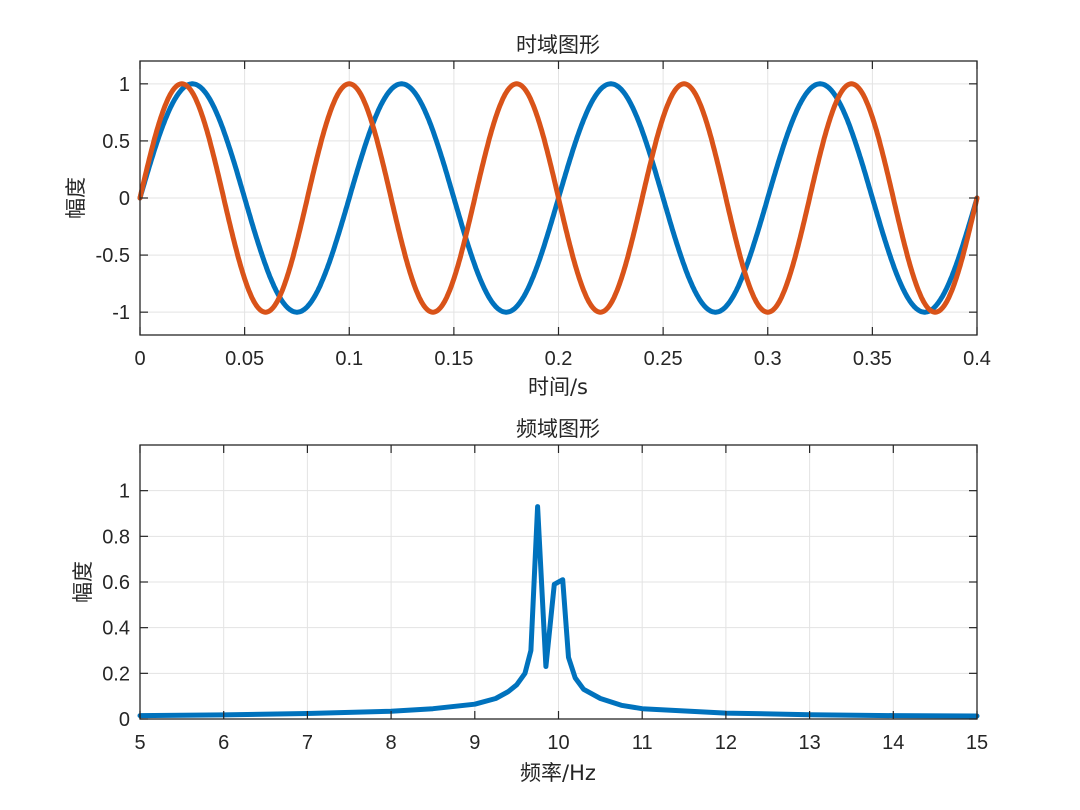 The height and width of the screenshot is (810, 1080). I want to click on time-x-tick-label: 0.1, so click(349, 359).